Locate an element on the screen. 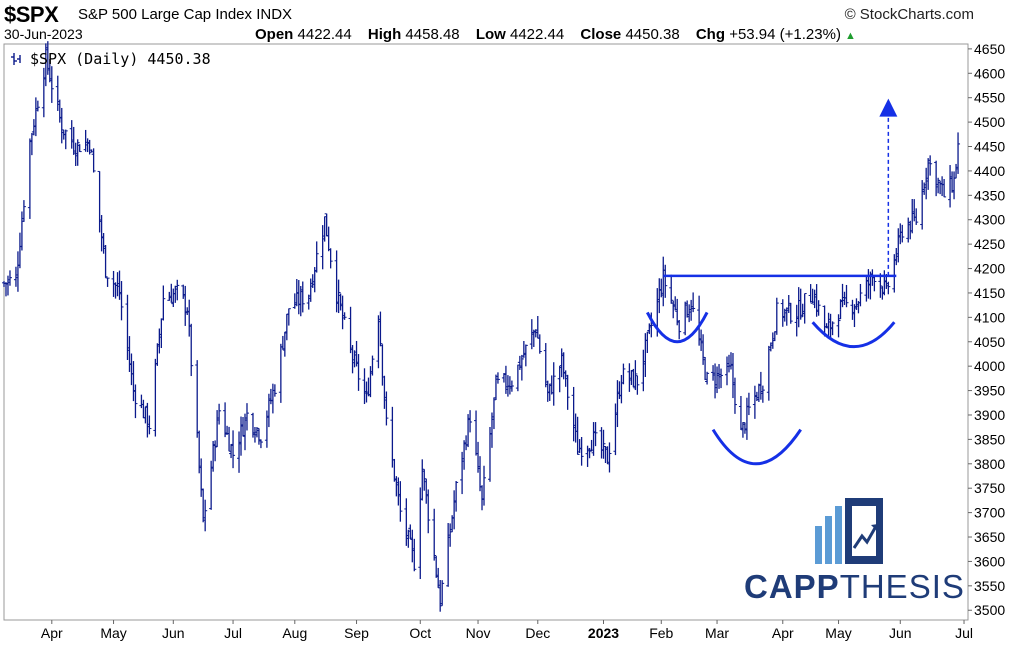 The height and width of the screenshot is (647, 1024). symbol-ticker: $SPX is located at coordinates (31, 14).